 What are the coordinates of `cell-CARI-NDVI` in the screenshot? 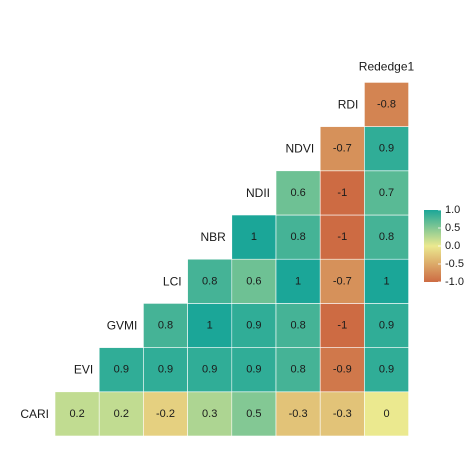 It's located at (298, 414).